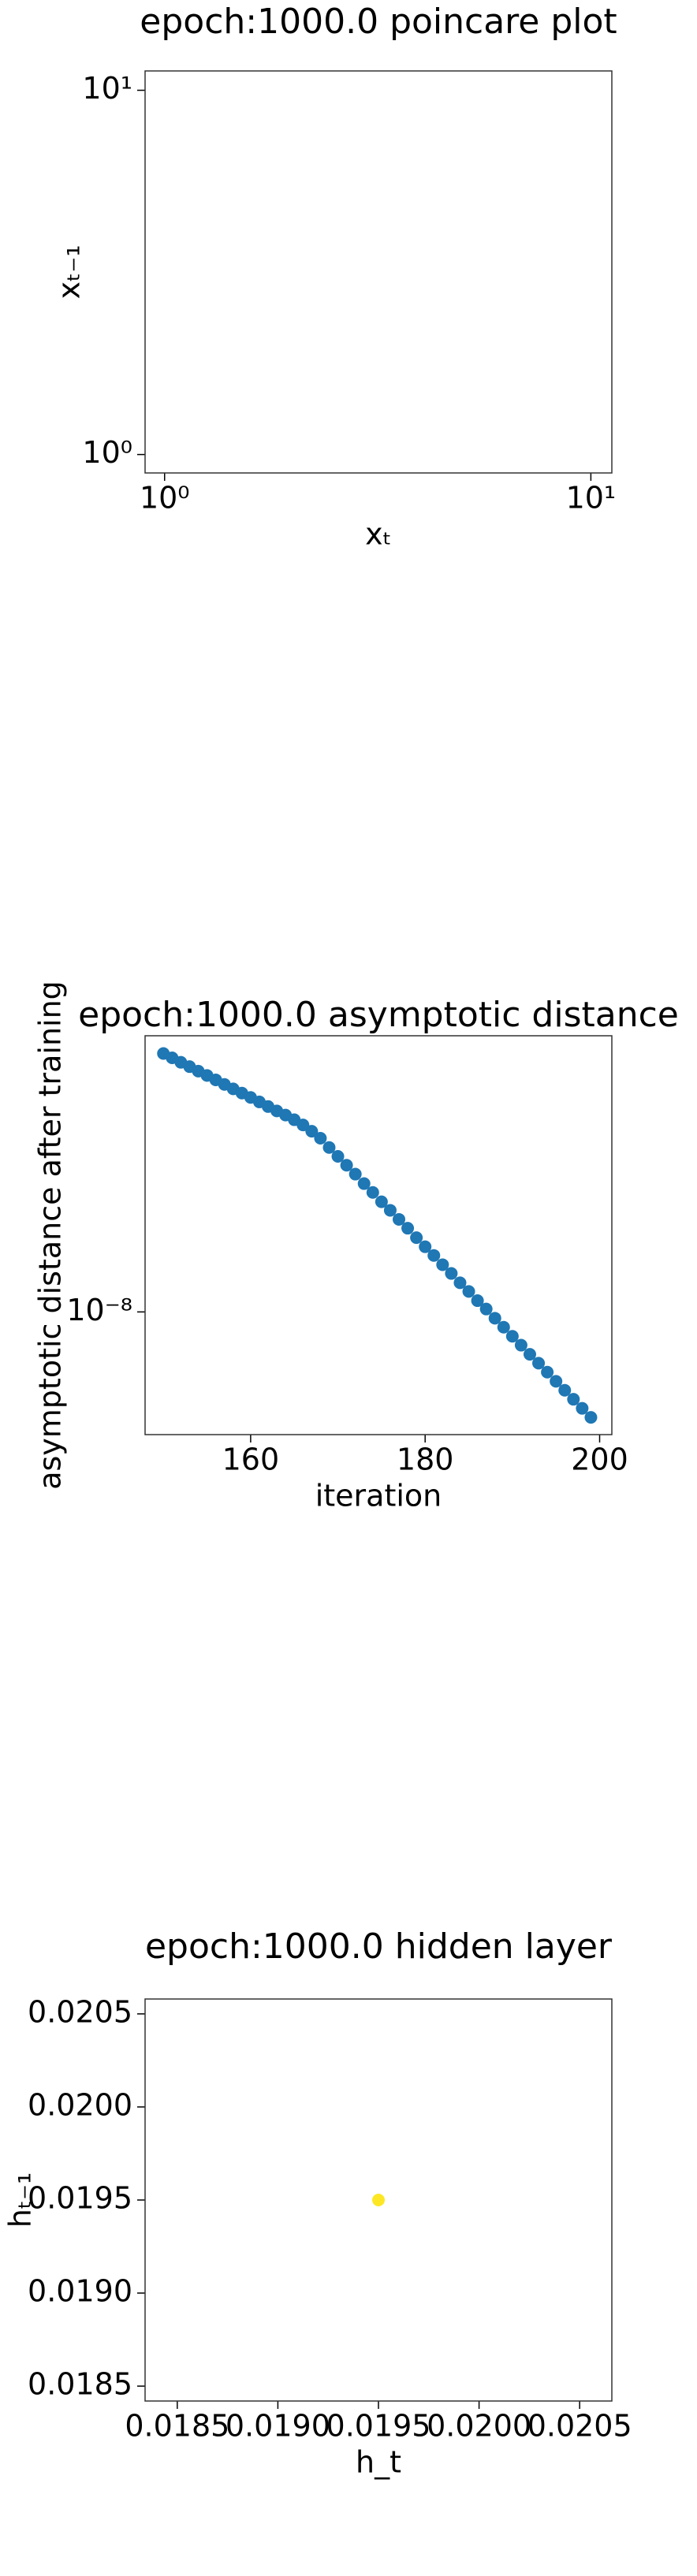  Describe the element at coordinates (579, 2426) in the screenshot. I see `x-tick-label: 0.0205` at that location.